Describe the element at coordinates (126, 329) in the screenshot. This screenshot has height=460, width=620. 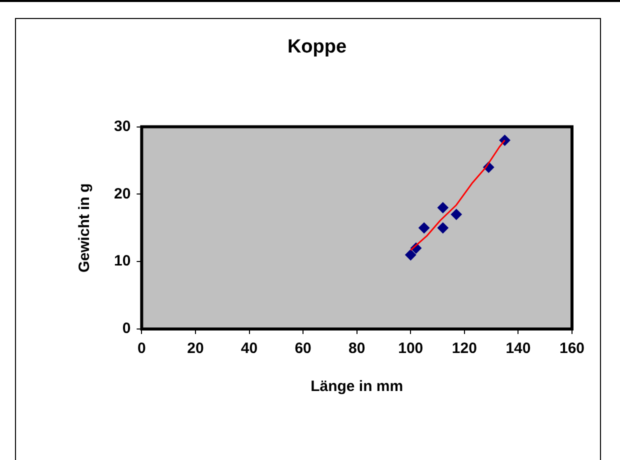
I see `y-tick-label: 0` at that location.